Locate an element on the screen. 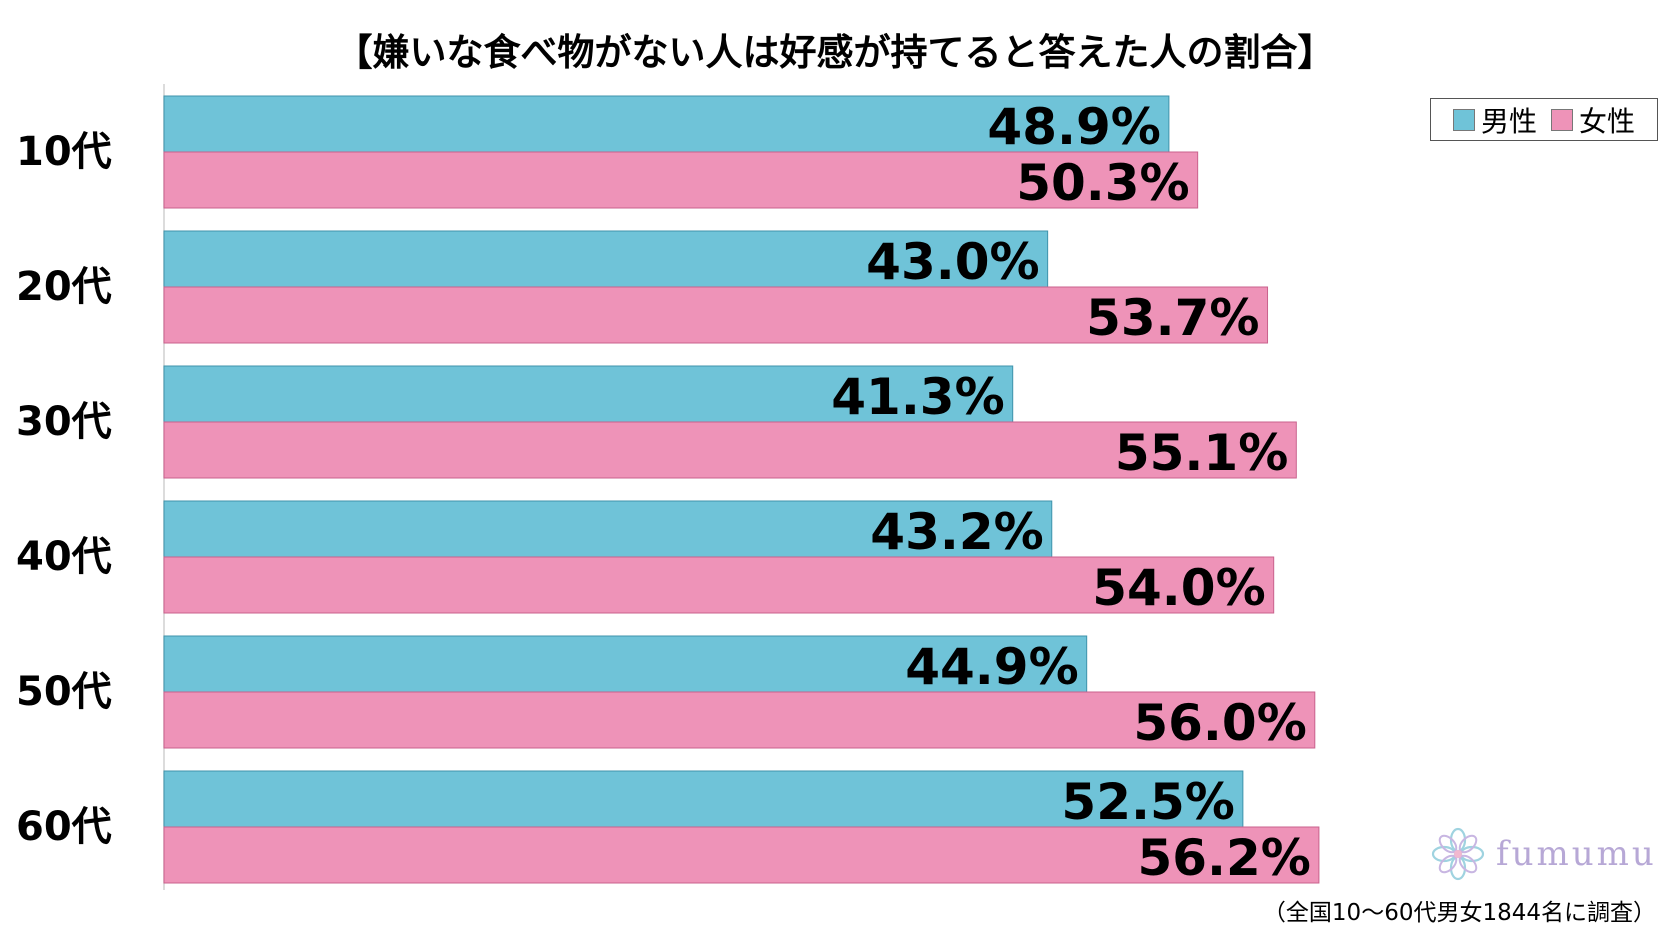 This screenshot has height=930, width=1670. legend: 男性 女性 is located at coordinates (1544, 119).